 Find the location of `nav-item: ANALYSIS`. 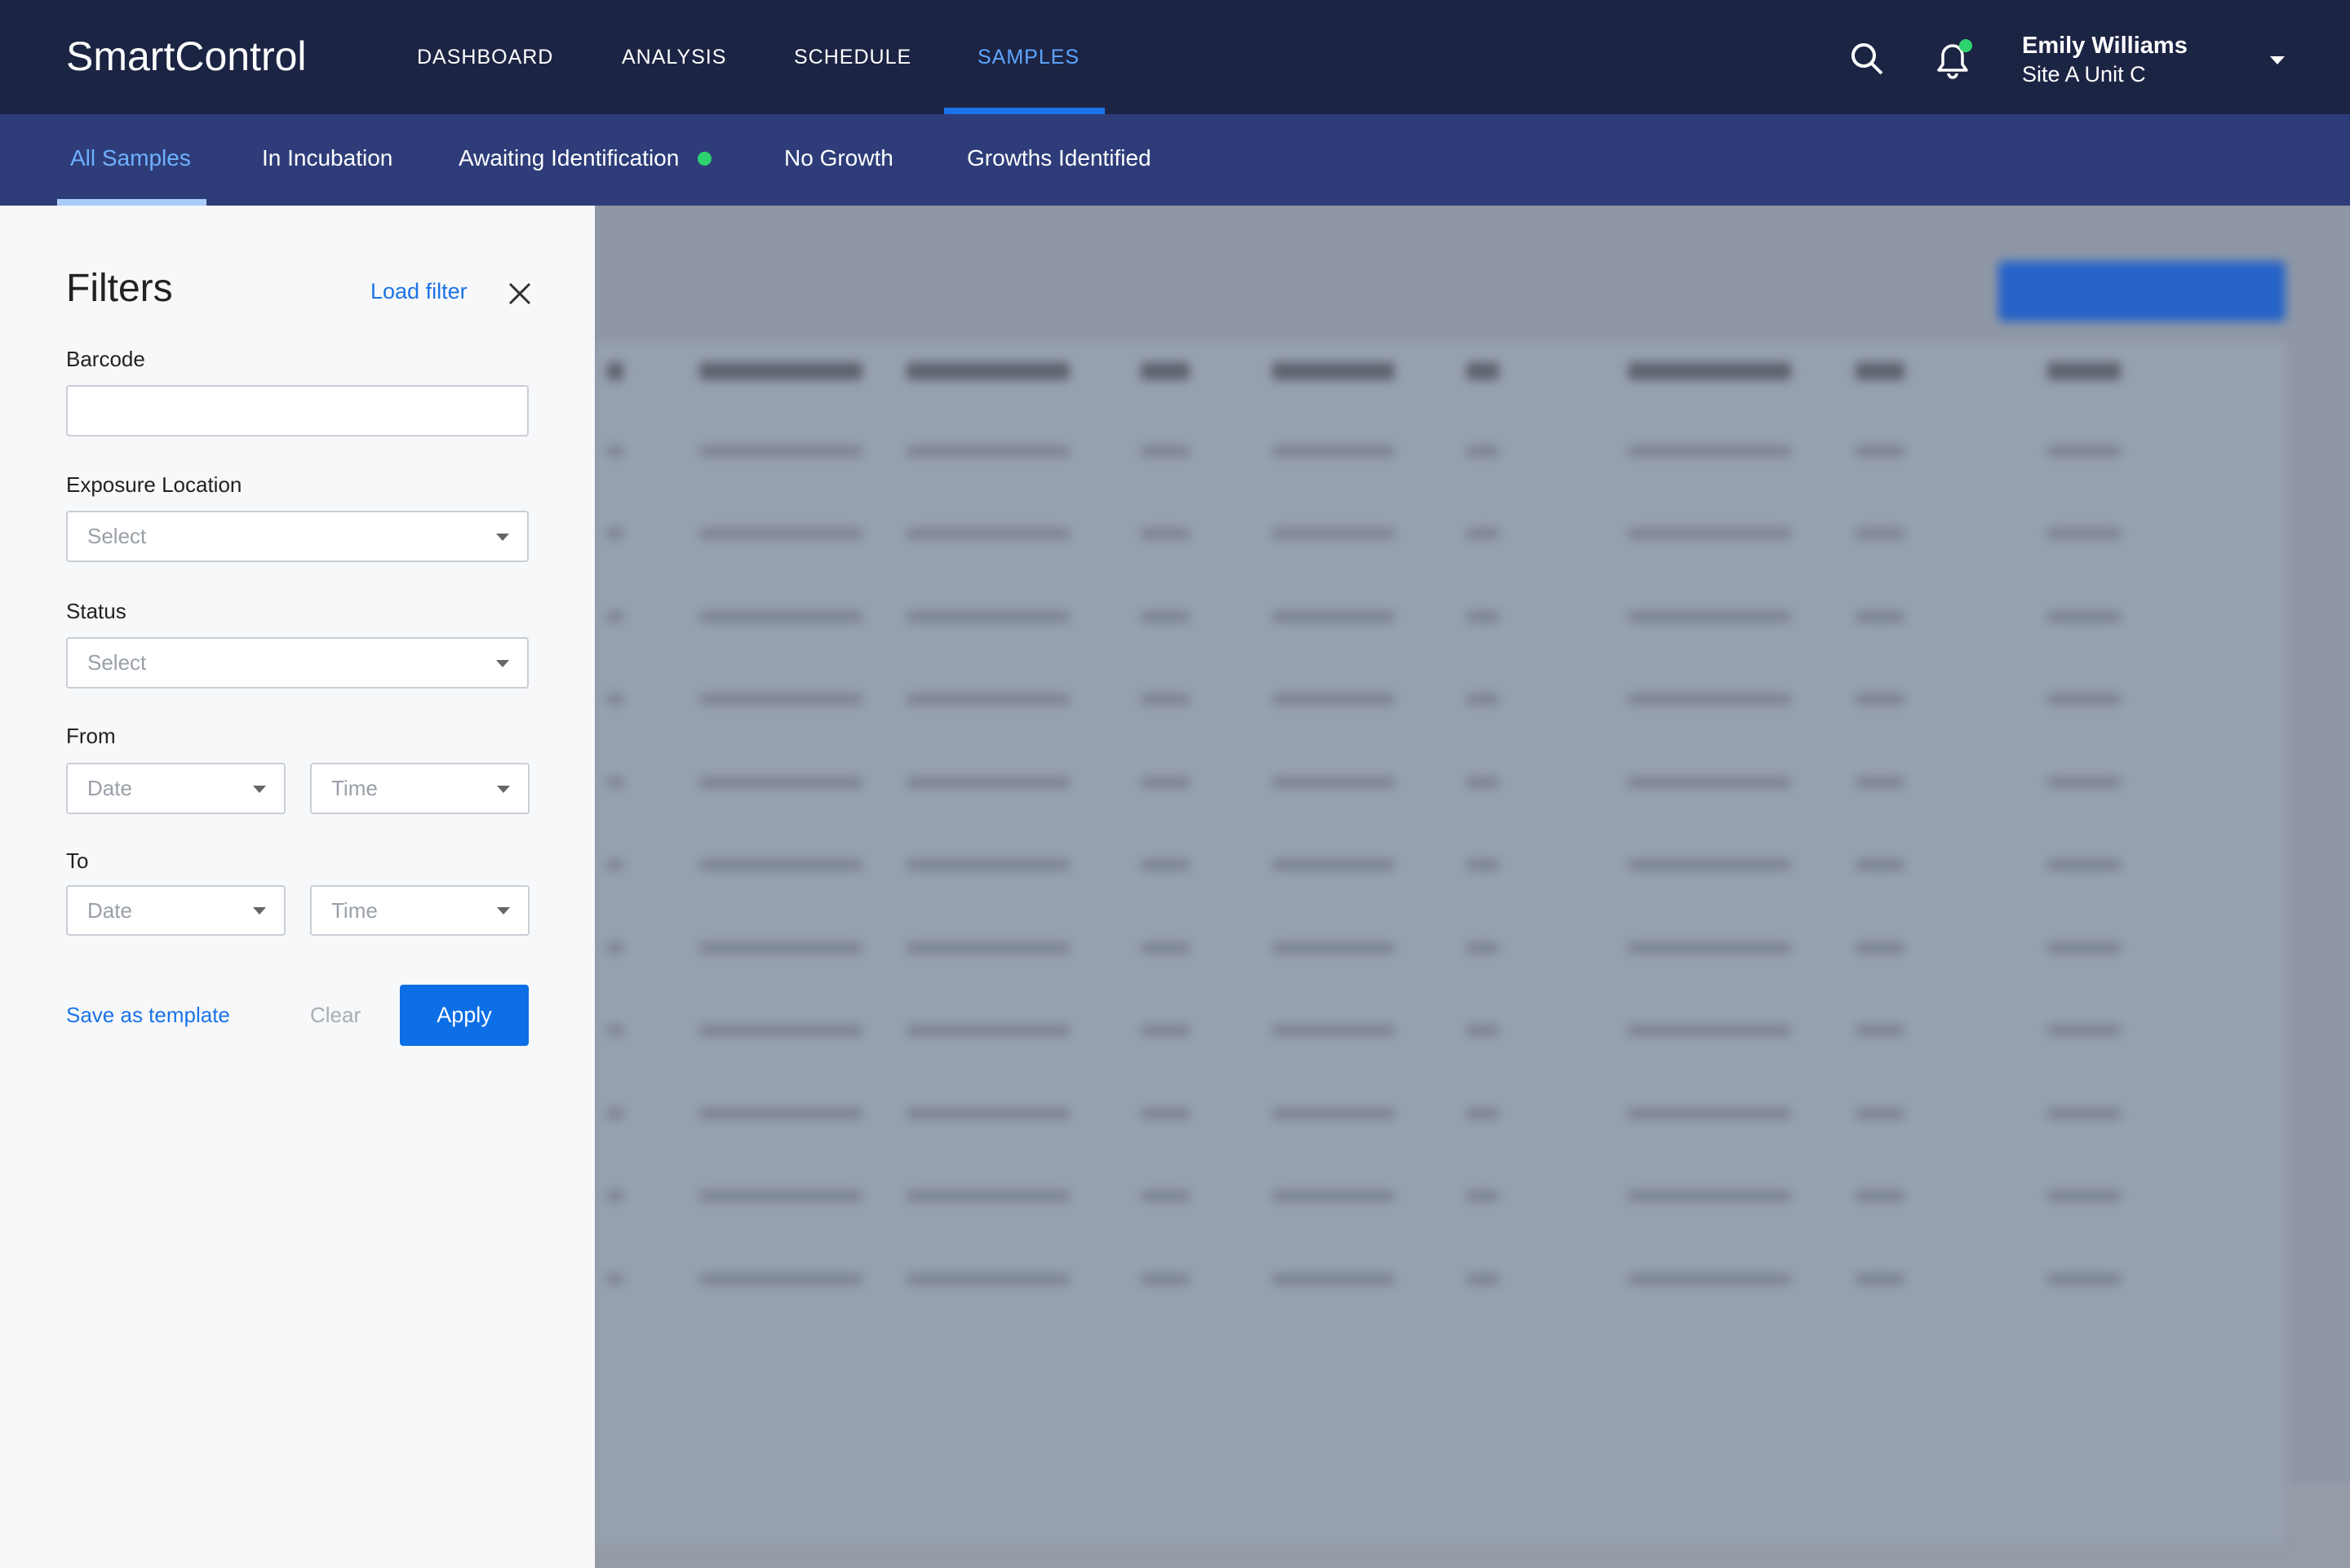

nav-item: ANALYSIS is located at coordinates (674, 57).